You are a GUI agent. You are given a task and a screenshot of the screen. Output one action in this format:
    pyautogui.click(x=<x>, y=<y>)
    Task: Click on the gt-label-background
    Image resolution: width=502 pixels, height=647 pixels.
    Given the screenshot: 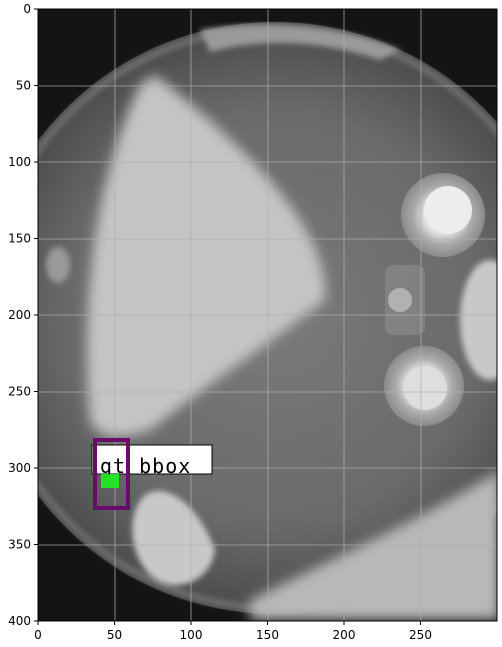 What is the action you would take?
    pyautogui.click(x=152, y=459)
    